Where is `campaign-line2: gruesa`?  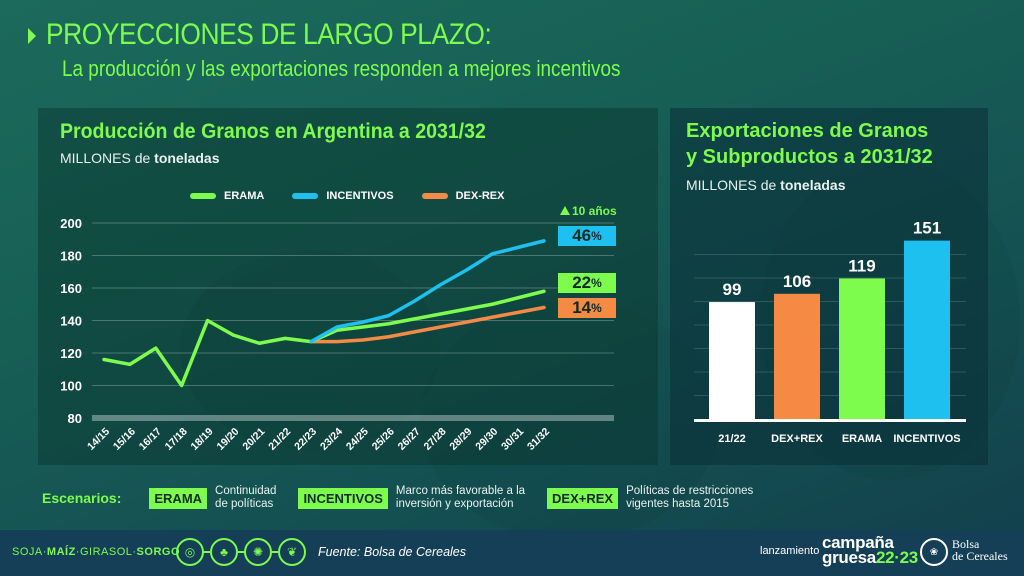 campaign-line2: gruesa is located at coordinates (849, 557).